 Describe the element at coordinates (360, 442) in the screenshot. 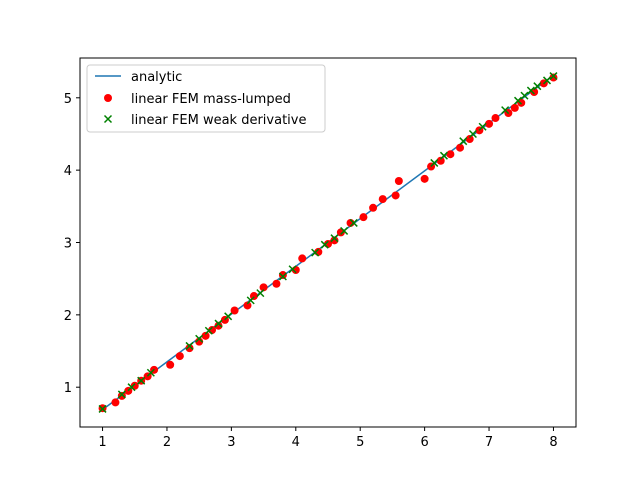

I see `x-tick-label: 5` at that location.